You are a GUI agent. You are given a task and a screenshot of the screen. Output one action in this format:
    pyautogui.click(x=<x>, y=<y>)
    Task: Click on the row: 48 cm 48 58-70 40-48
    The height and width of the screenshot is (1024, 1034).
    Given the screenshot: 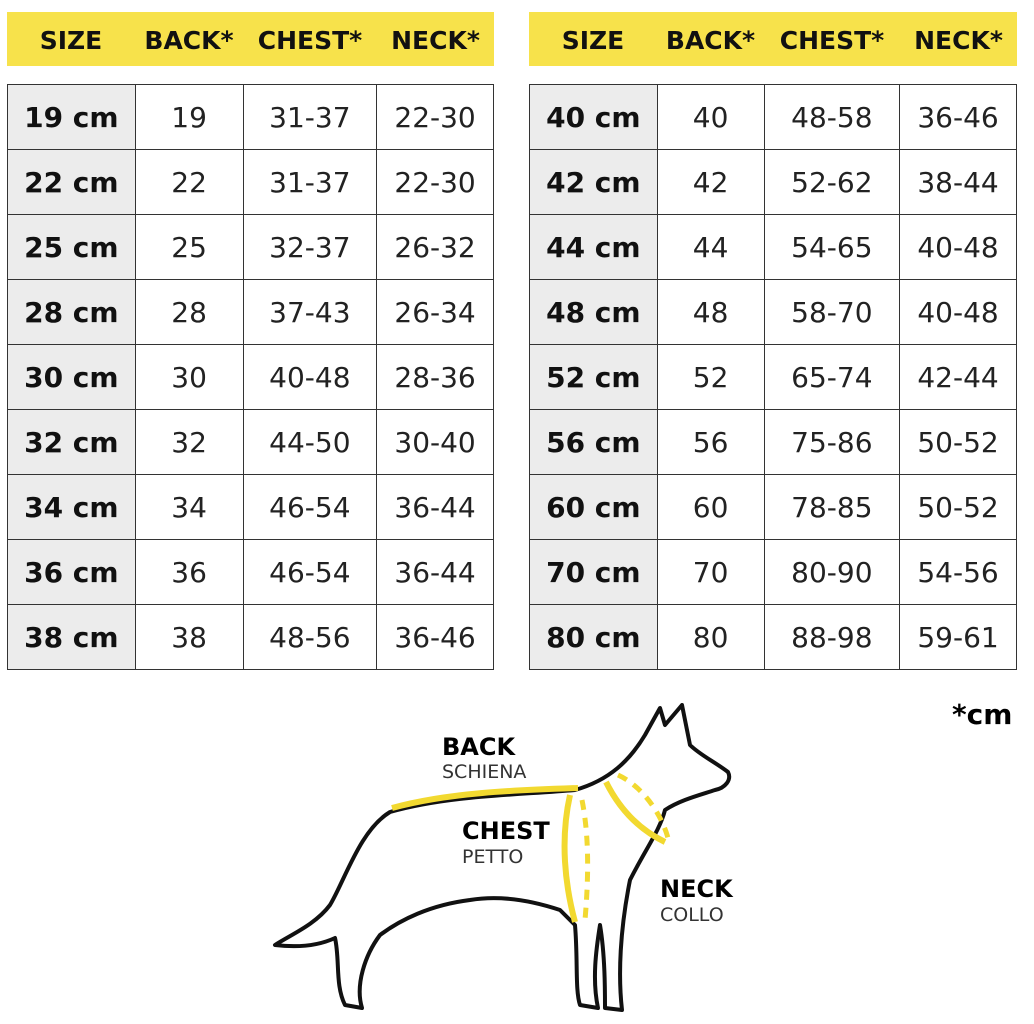 What is the action you would take?
    pyautogui.click(x=773, y=312)
    